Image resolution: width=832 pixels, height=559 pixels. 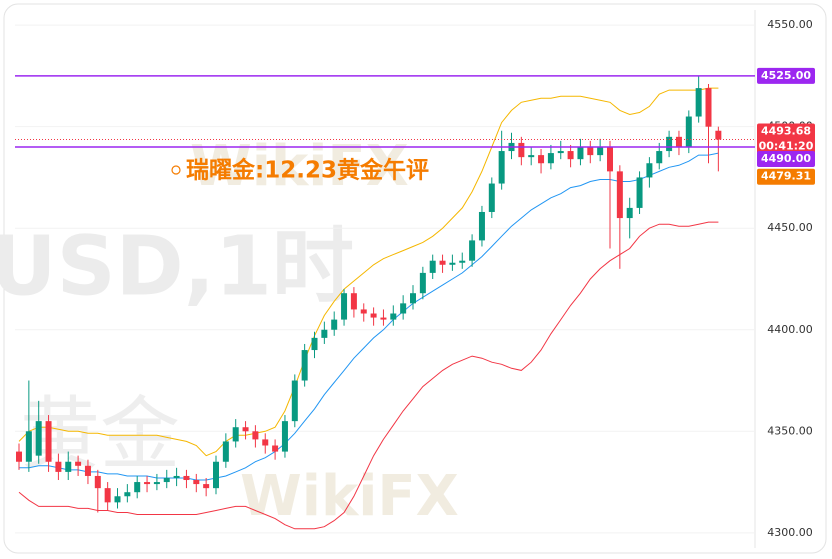 What do you see at coordinates (786, 146) in the screenshot?
I see `countdown-label: 00:41:20` at bounding box center [786, 146].